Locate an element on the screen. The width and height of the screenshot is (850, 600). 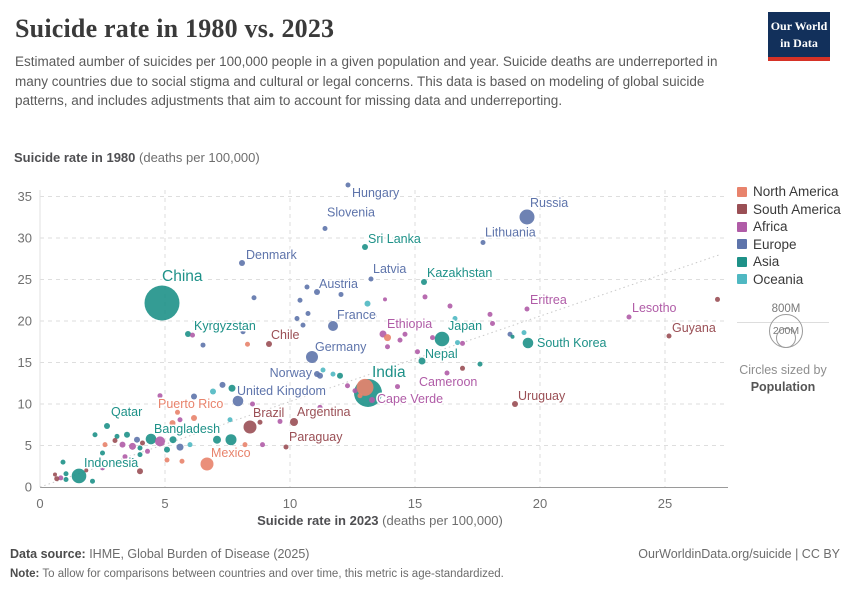
data-point-qatar is located at coordinates (107, 425).